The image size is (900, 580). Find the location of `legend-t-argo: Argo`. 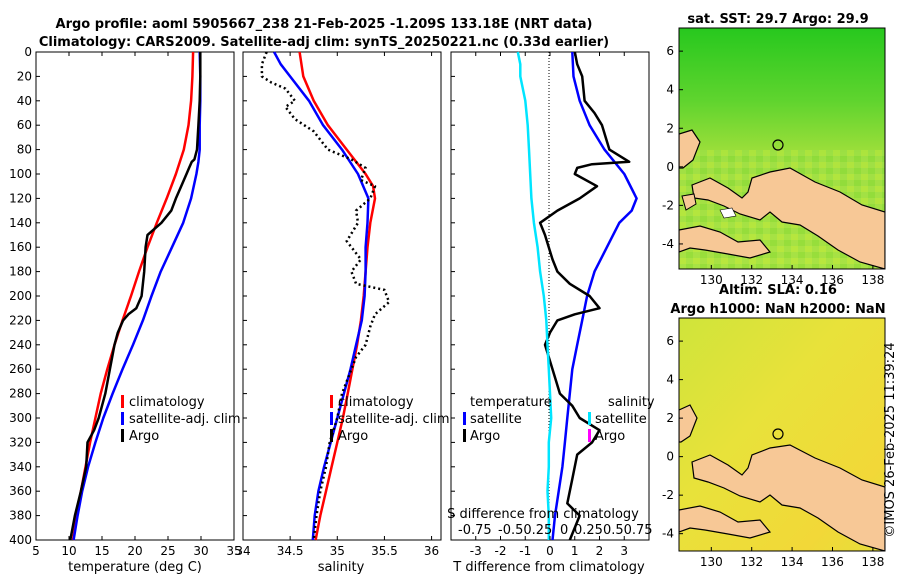

legend-t-argo: Argo is located at coordinates (485, 436).